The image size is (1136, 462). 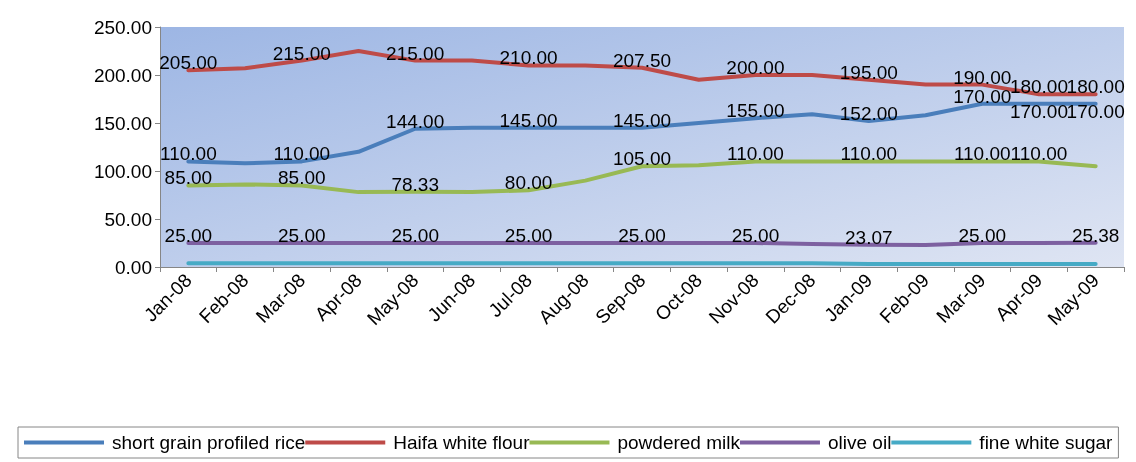 What do you see at coordinates (1046, 442) in the screenshot?
I see `legend-label: fine white sugar` at bounding box center [1046, 442].